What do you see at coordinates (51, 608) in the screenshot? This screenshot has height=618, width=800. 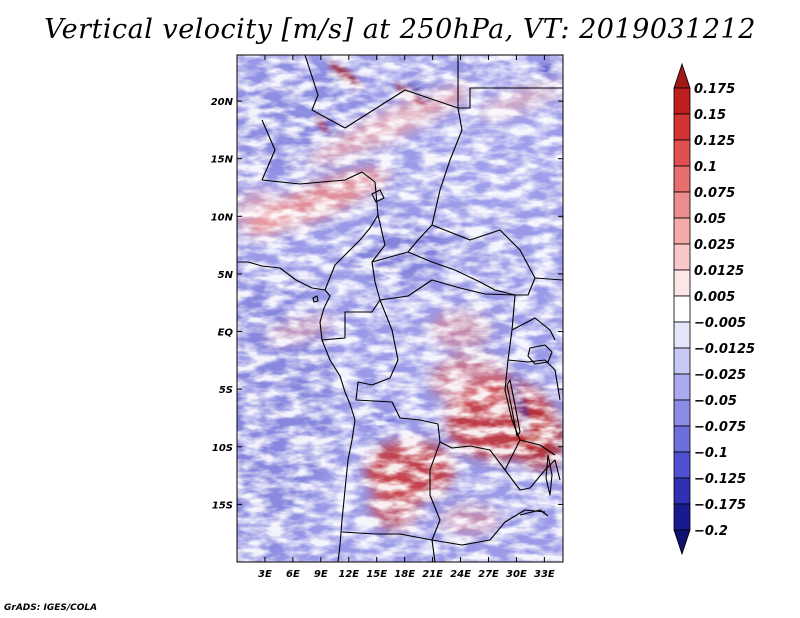 I see `grads-credit: GrADS: IGES/COLA` at bounding box center [51, 608].